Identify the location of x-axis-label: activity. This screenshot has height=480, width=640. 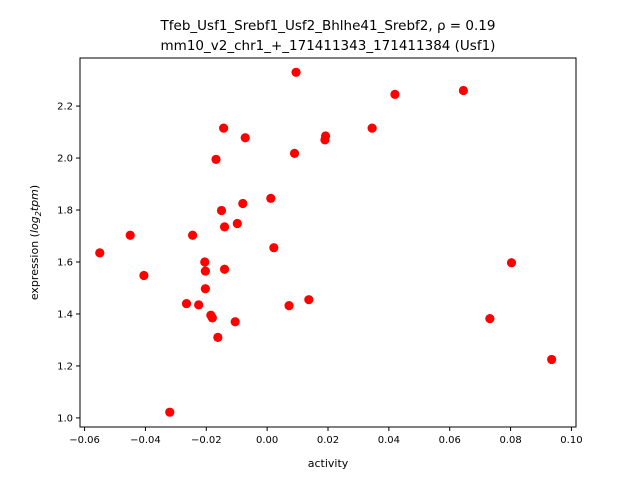
(328, 463).